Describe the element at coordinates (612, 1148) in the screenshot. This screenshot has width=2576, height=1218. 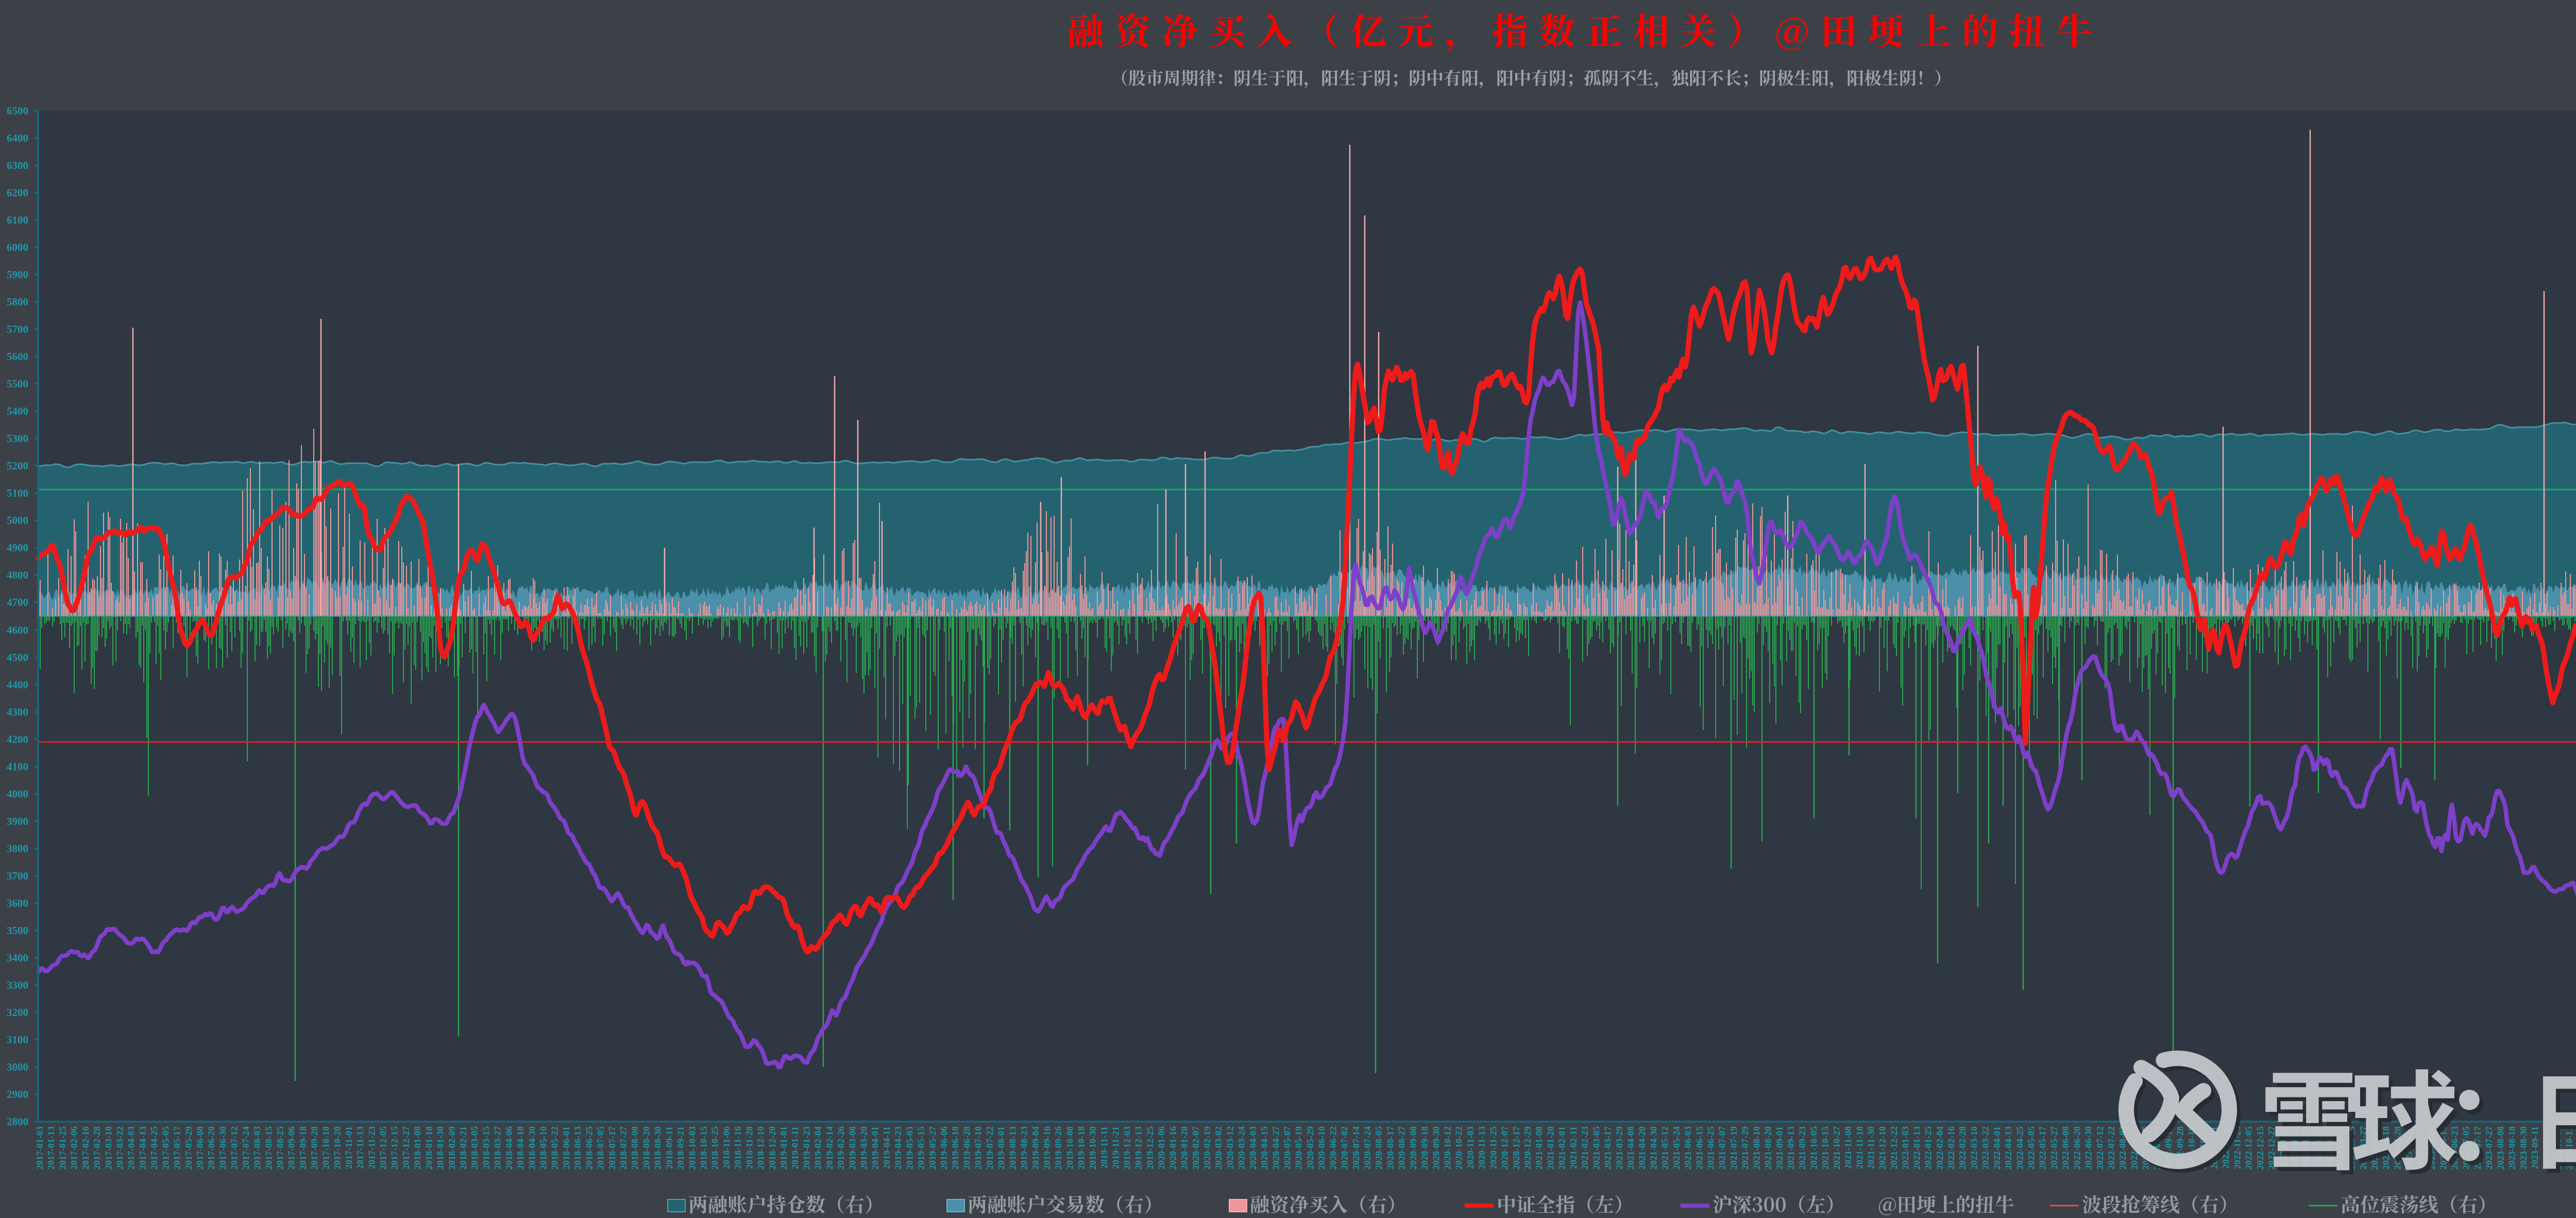
I see `svg-text: 2018-07-17` at that location.